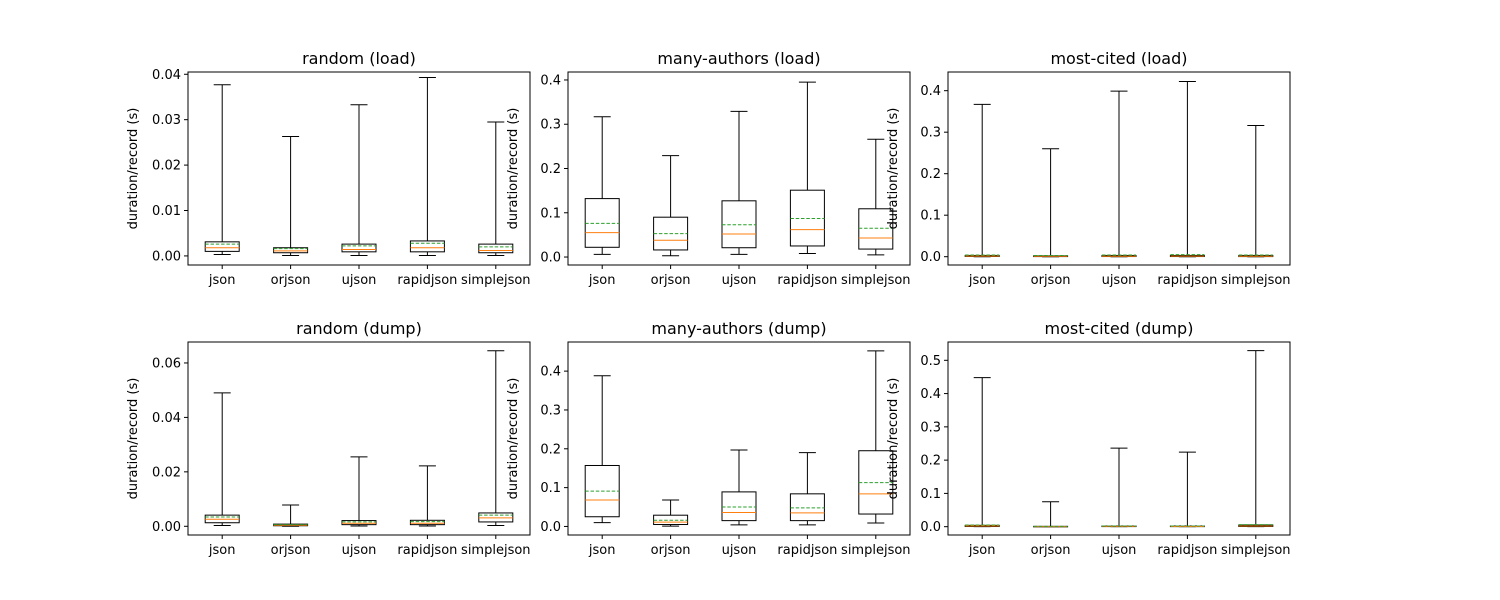  I want to click on chart-title: many-authors (load), so click(738, 58).